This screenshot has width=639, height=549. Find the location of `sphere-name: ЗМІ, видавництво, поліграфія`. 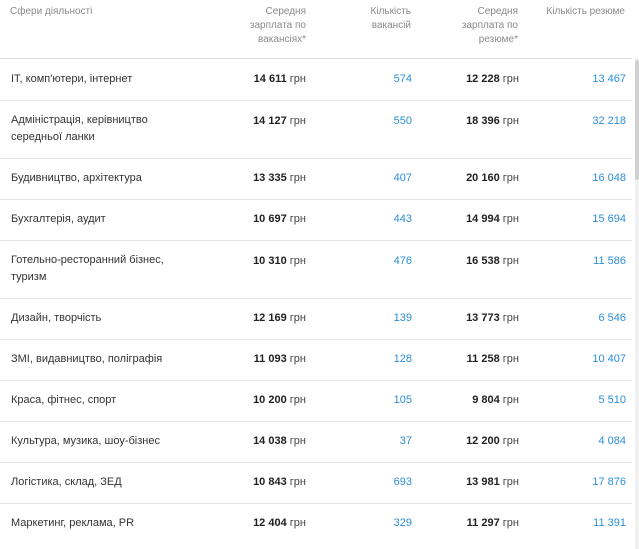

sphere-name: ЗМІ, видавництво, поліграфія is located at coordinates (116, 359).